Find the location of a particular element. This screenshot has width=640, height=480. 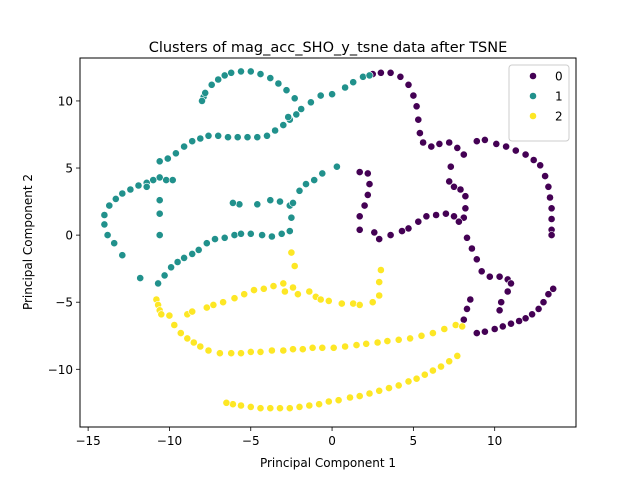

y-tick-label: −10 is located at coordinates (60, 370).